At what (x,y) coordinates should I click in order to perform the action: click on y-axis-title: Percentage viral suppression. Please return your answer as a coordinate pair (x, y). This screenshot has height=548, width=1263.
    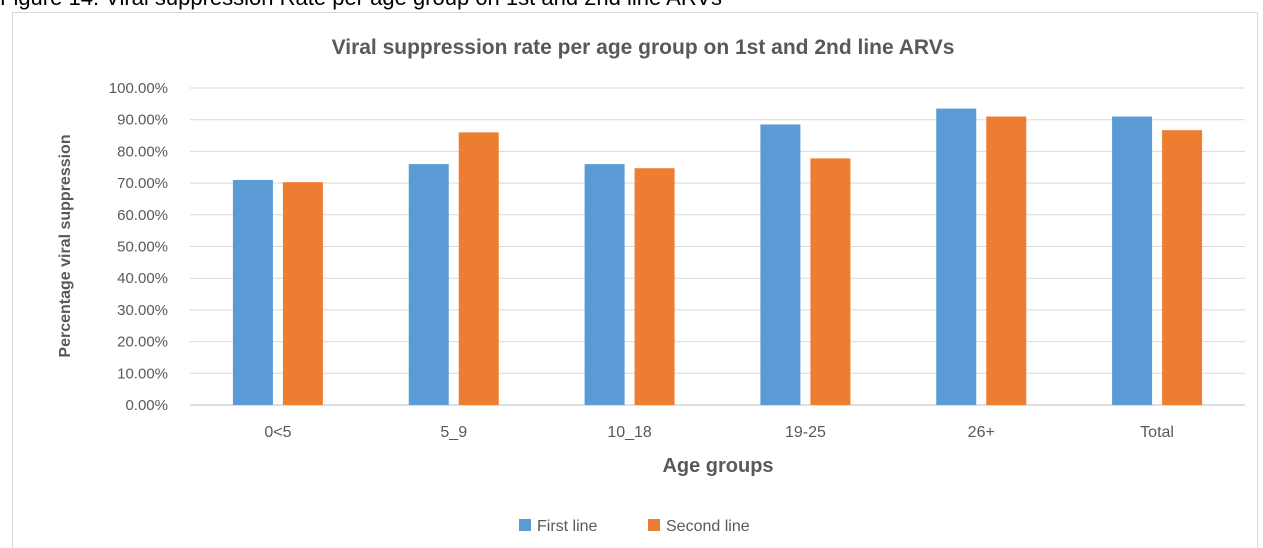
    Looking at the image, I should click on (65, 245).